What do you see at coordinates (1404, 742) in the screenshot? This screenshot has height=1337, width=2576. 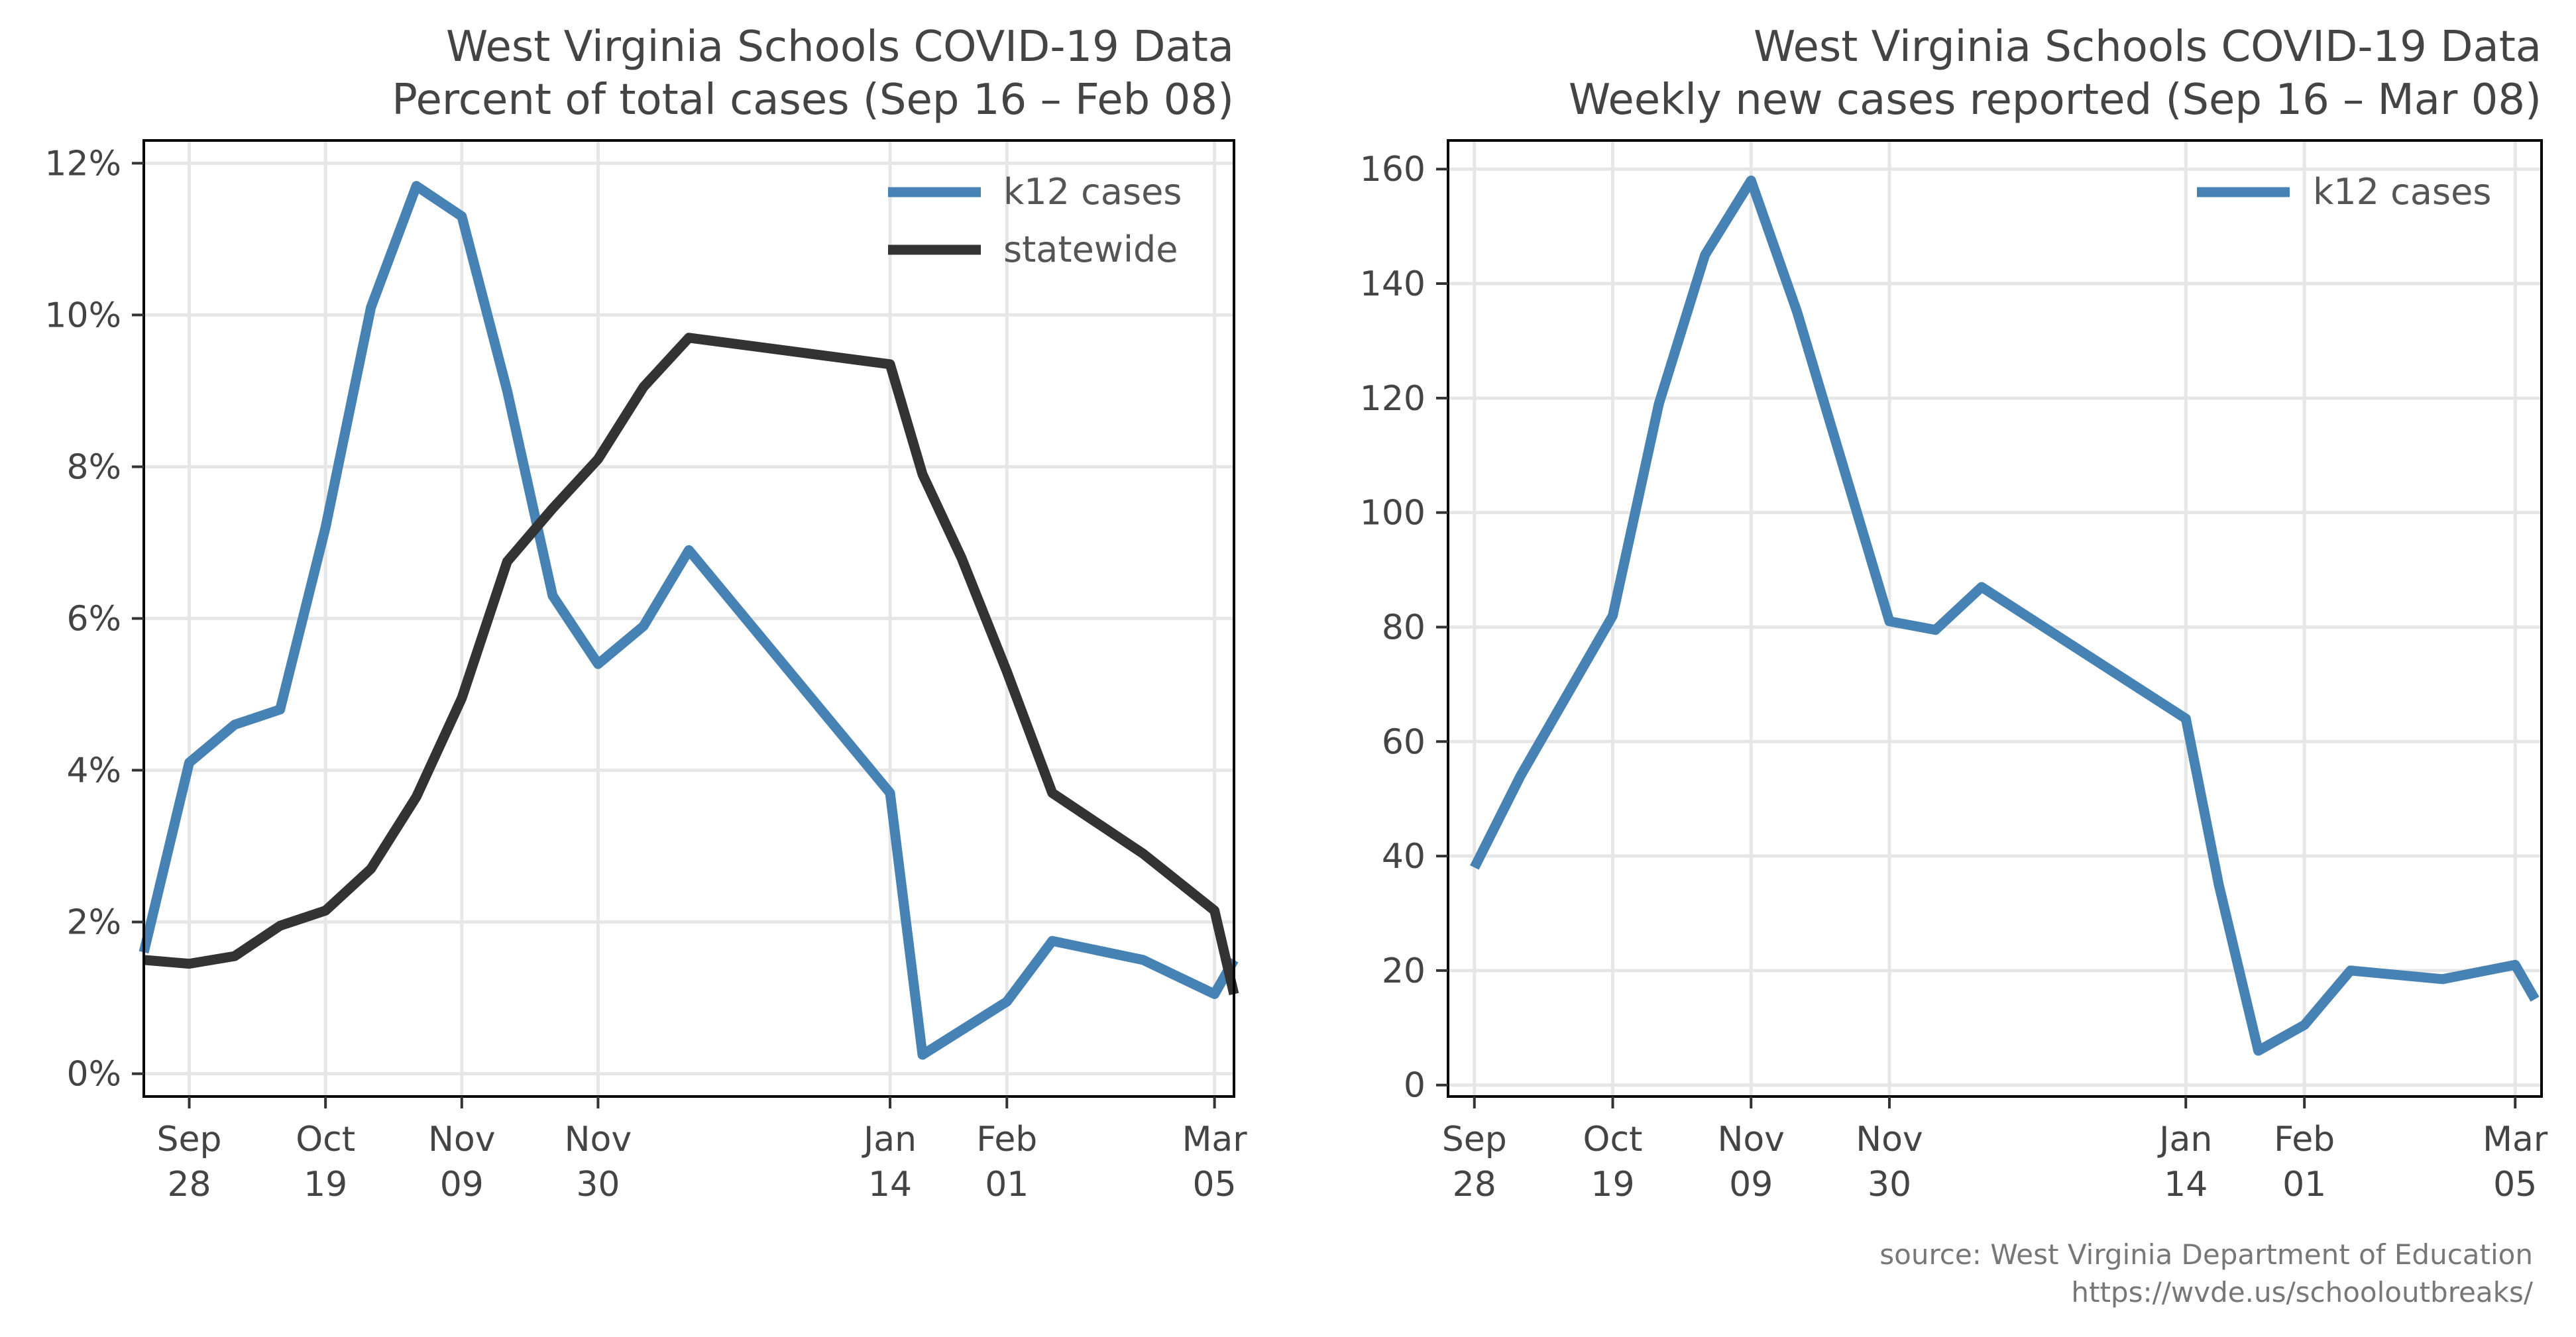 I see `y-tick-label: 60` at bounding box center [1404, 742].